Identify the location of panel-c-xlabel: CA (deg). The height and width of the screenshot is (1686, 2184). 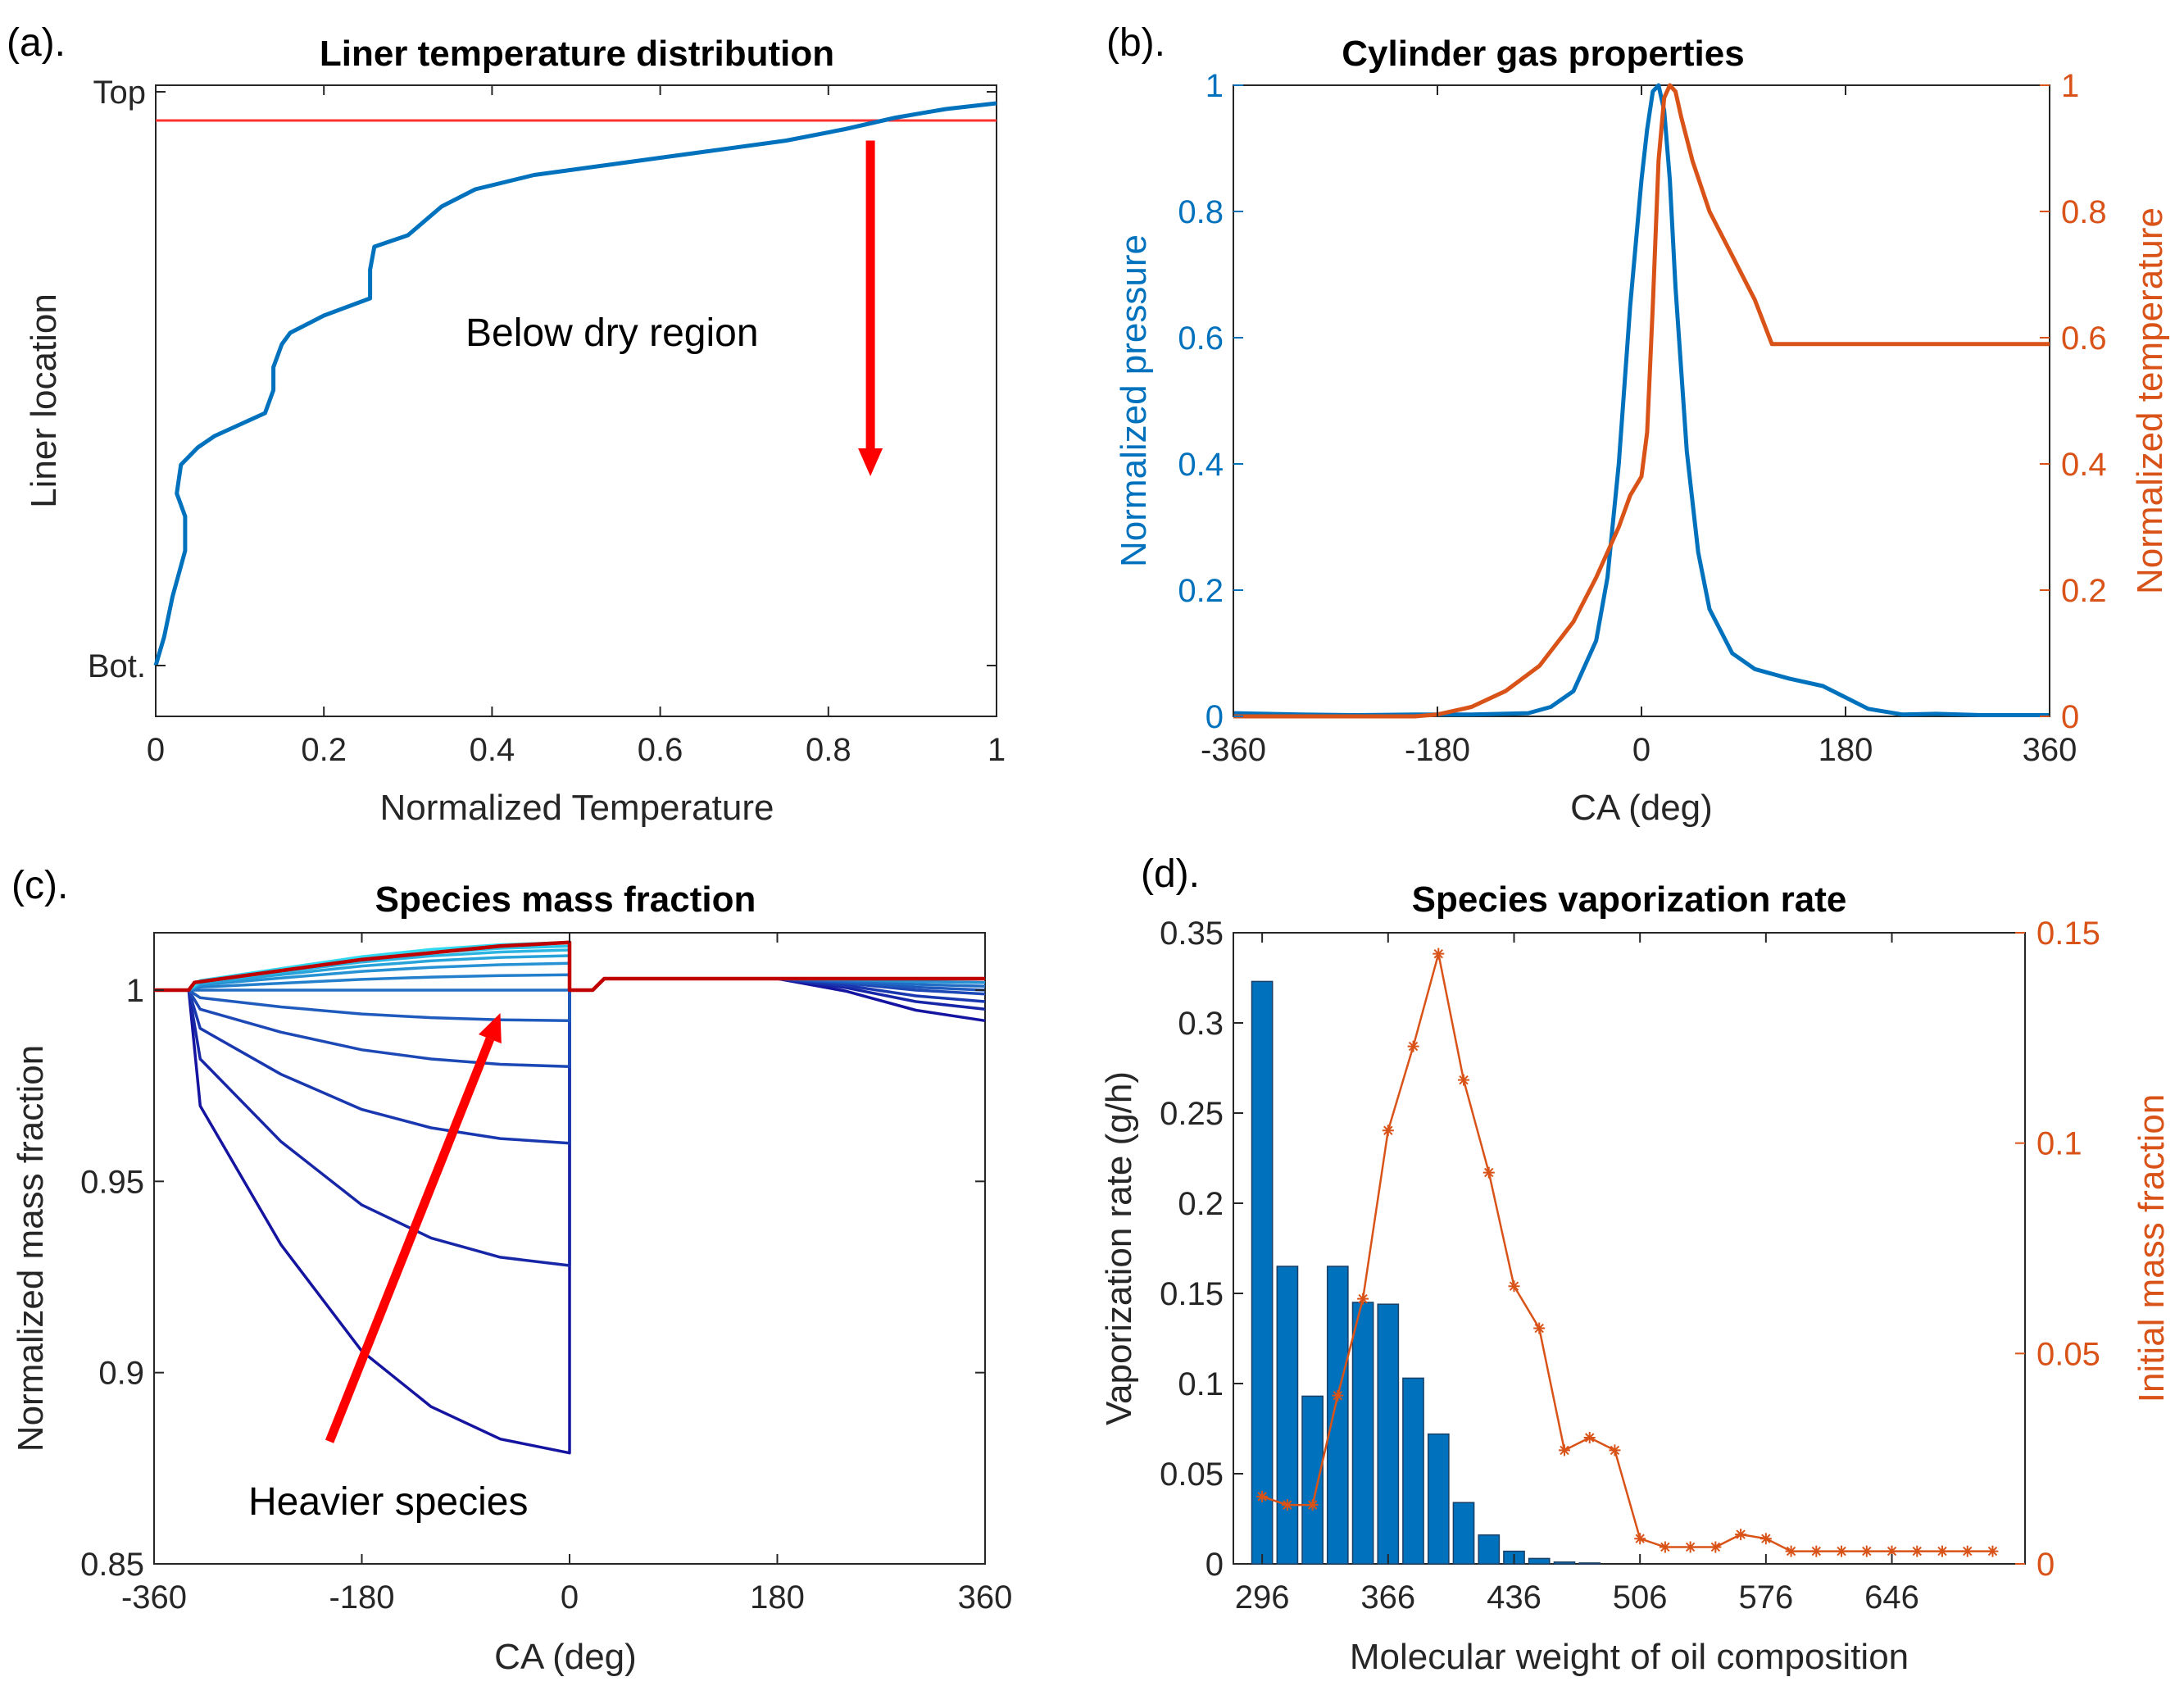
(565, 1657).